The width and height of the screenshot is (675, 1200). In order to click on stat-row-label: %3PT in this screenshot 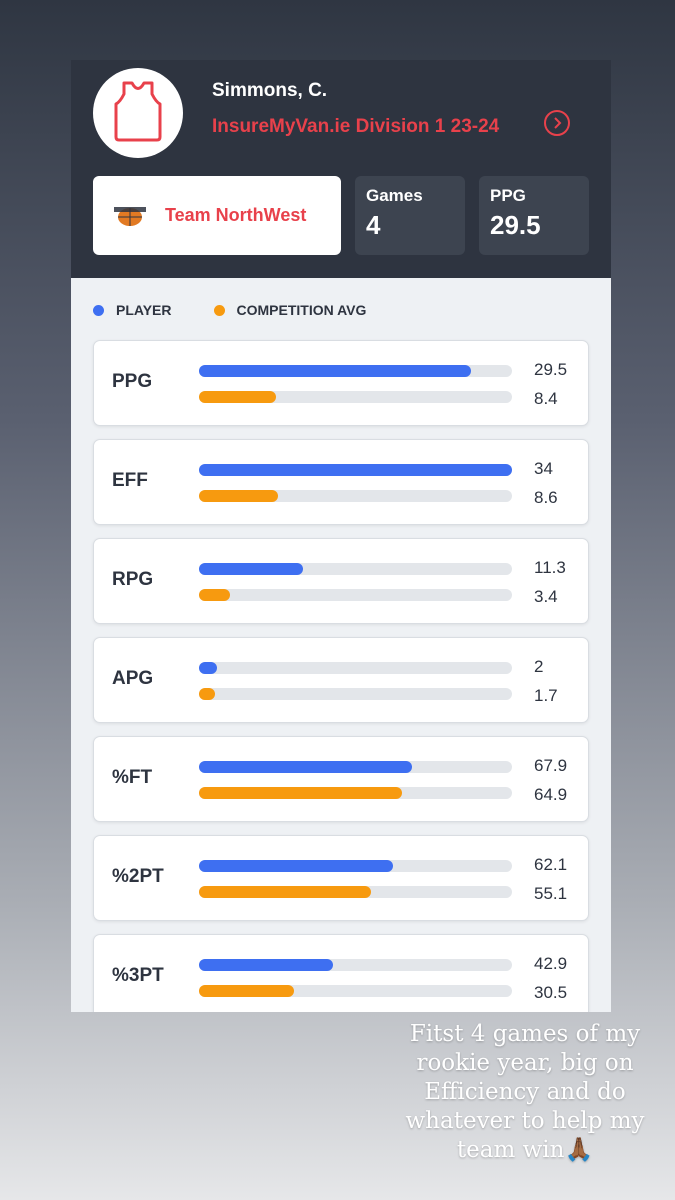, I will do `click(138, 975)`.